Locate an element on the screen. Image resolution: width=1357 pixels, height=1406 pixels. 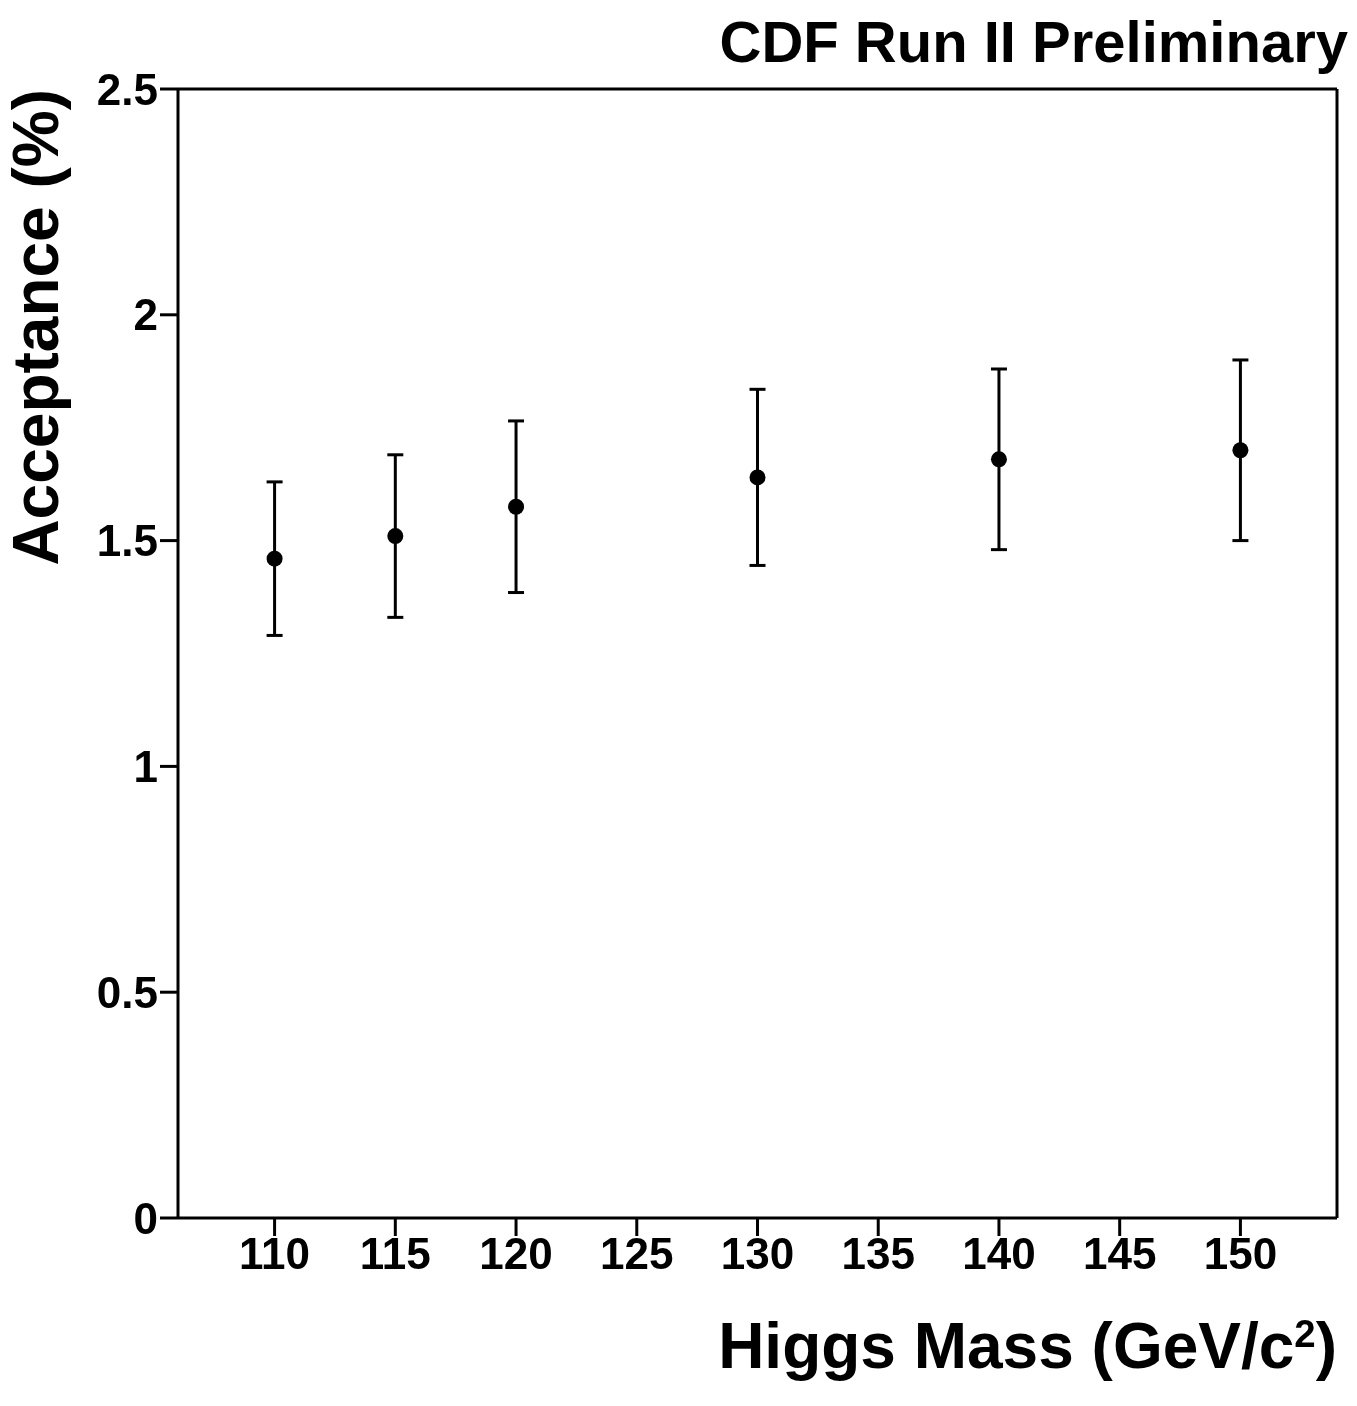
x-tick-label: 145 is located at coordinates (1119, 1254).